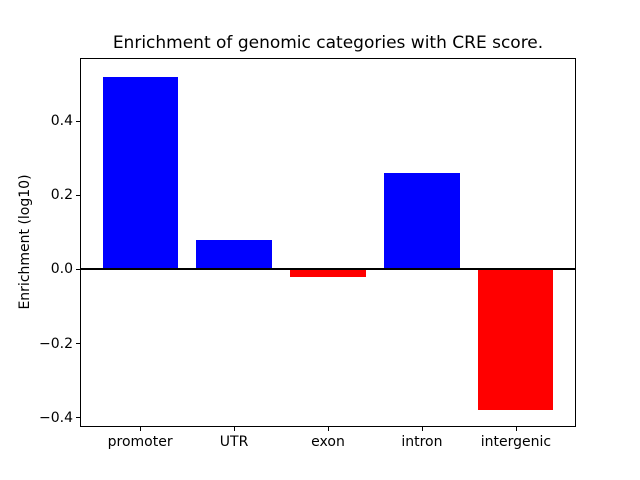 This screenshot has width=640, height=480. What do you see at coordinates (422, 442) in the screenshot?
I see `x-tick-label: intron` at bounding box center [422, 442].